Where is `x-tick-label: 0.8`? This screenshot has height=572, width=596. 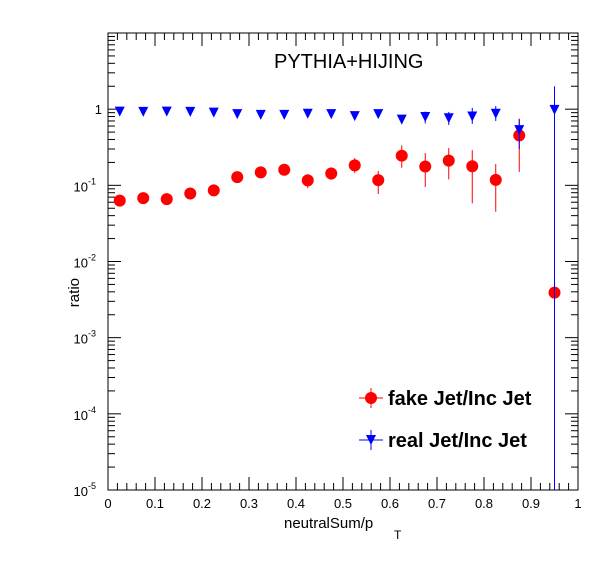 x-tick-label: 0.8 is located at coordinates (484, 503).